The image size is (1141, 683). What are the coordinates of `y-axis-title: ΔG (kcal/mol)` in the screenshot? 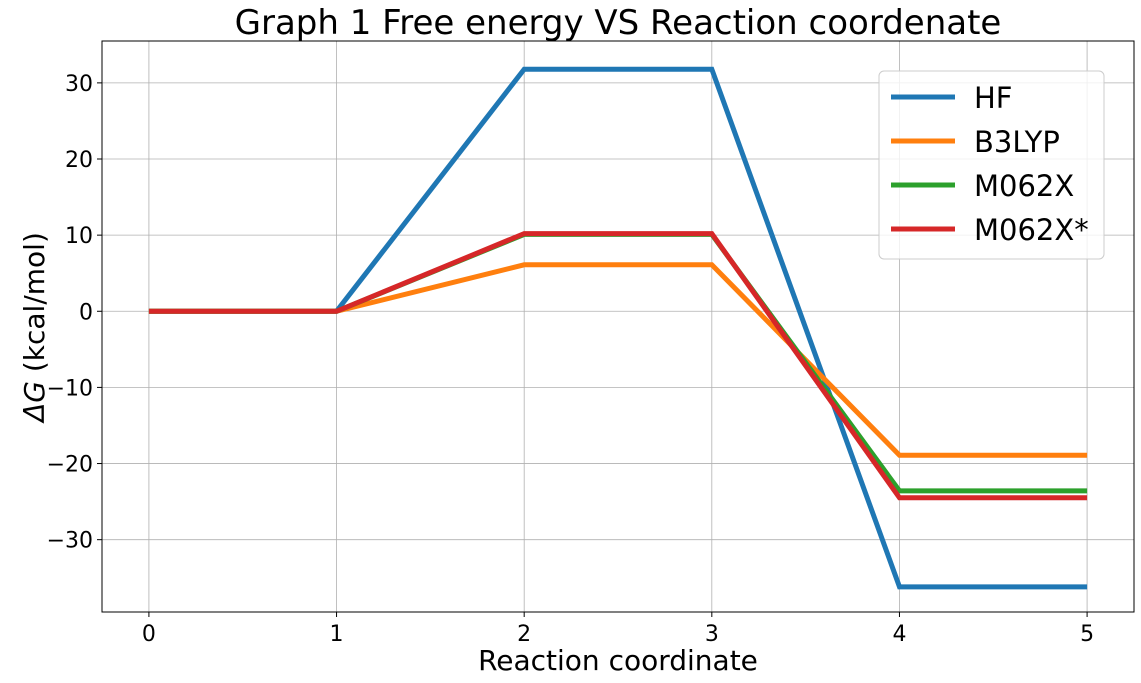 It's located at (34, 328).